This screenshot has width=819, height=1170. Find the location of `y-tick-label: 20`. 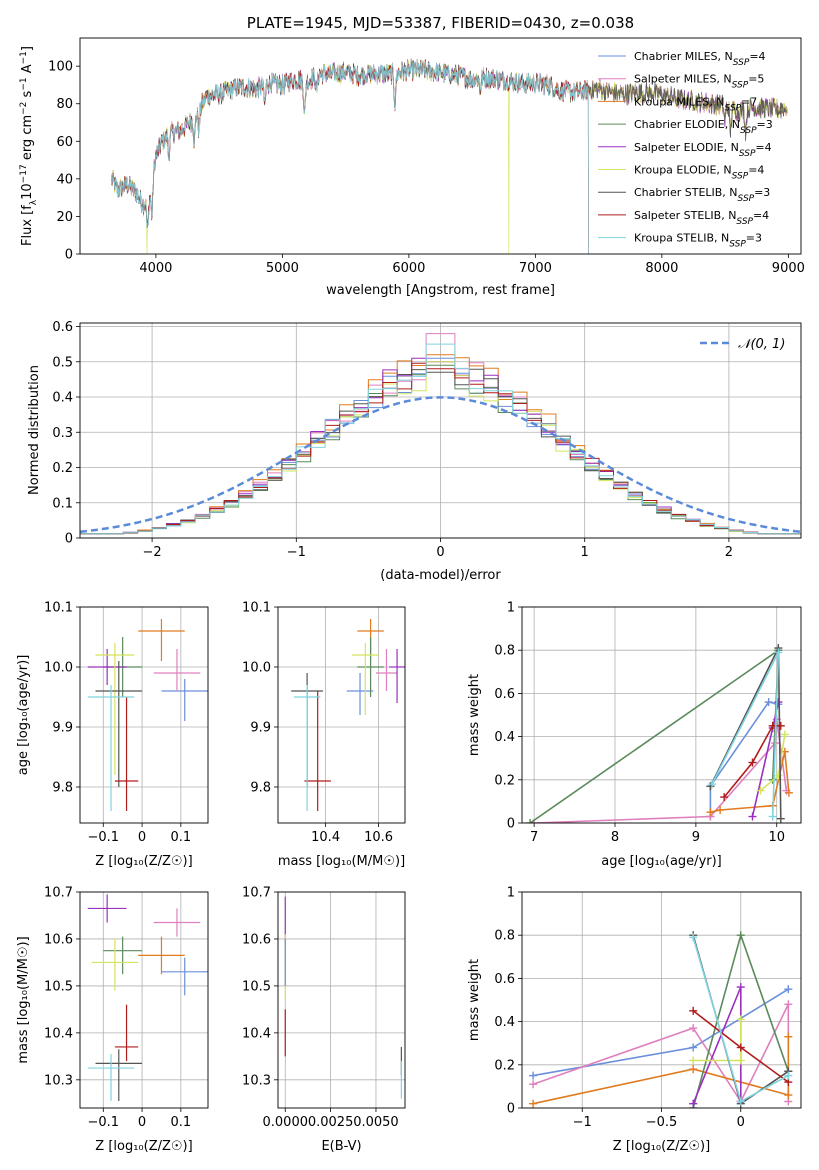

y-tick-label: 20 is located at coordinates (64, 217).